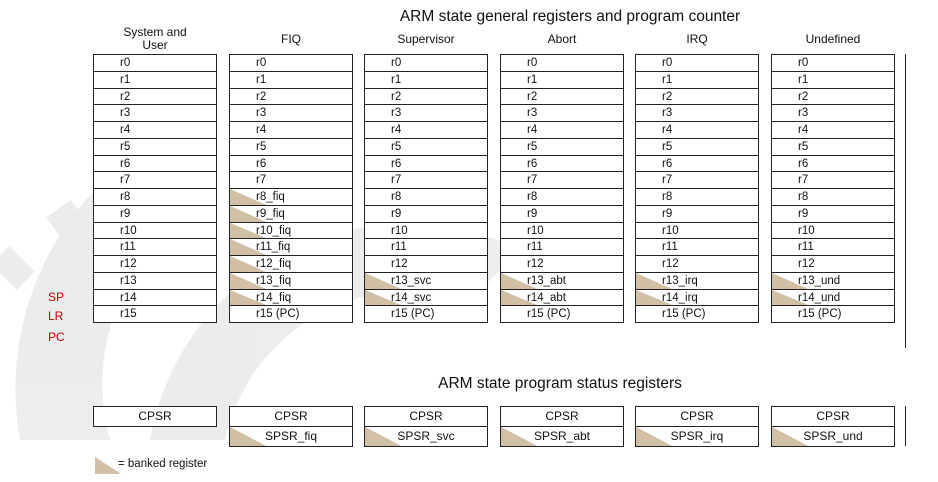 The width and height of the screenshot is (938, 482). What do you see at coordinates (291, 214) in the screenshot?
I see `register-cell: r9_fiq` at bounding box center [291, 214].